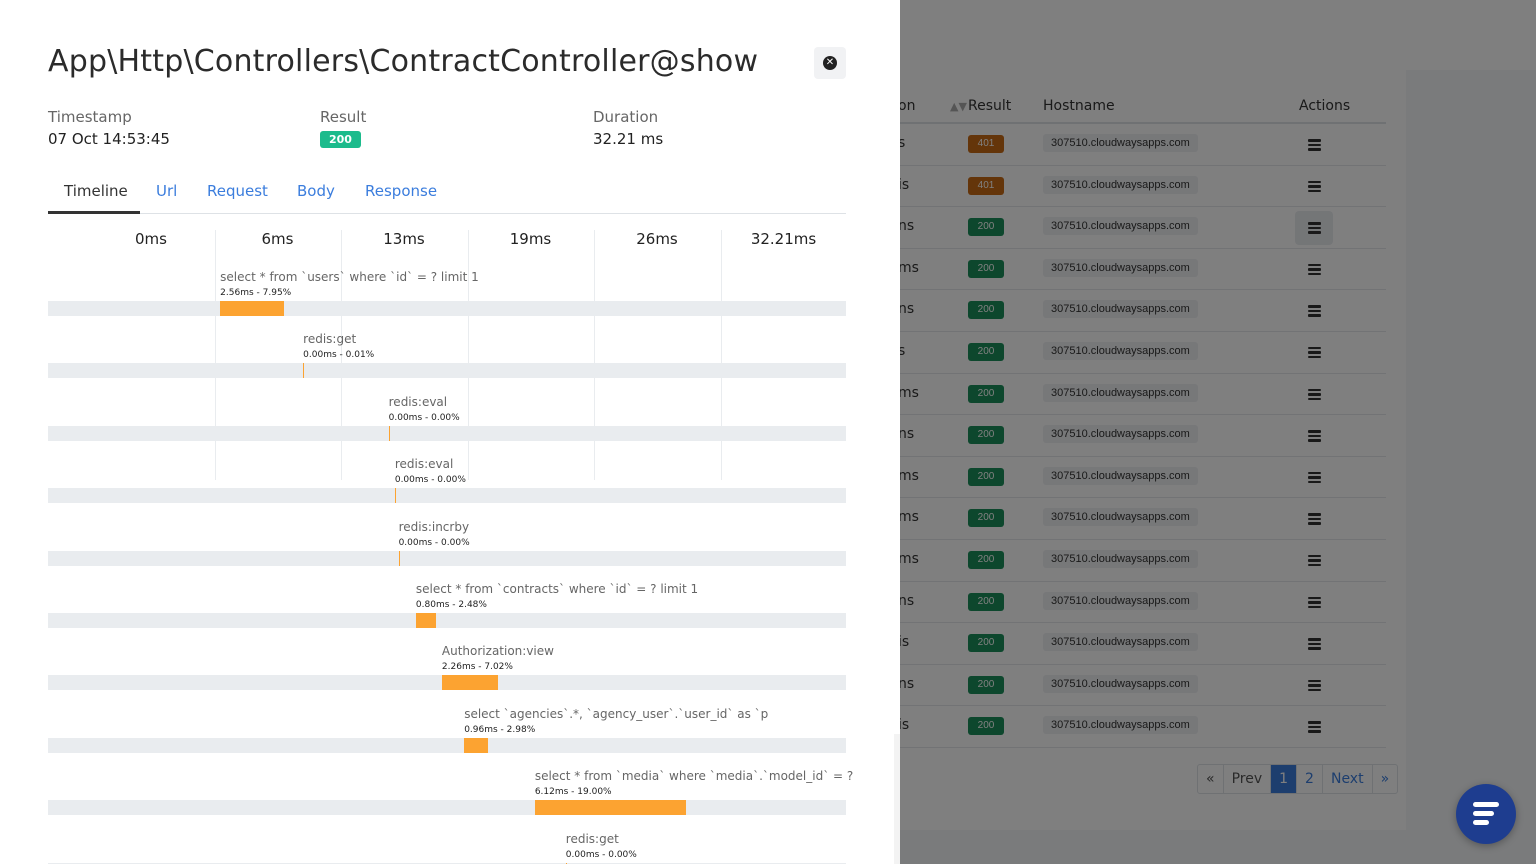  What do you see at coordinates (447, 846) in the screenshot?
I see `timeline-span: redis:get 0.00ms - 0.00%` at bounding box center [447, 846].